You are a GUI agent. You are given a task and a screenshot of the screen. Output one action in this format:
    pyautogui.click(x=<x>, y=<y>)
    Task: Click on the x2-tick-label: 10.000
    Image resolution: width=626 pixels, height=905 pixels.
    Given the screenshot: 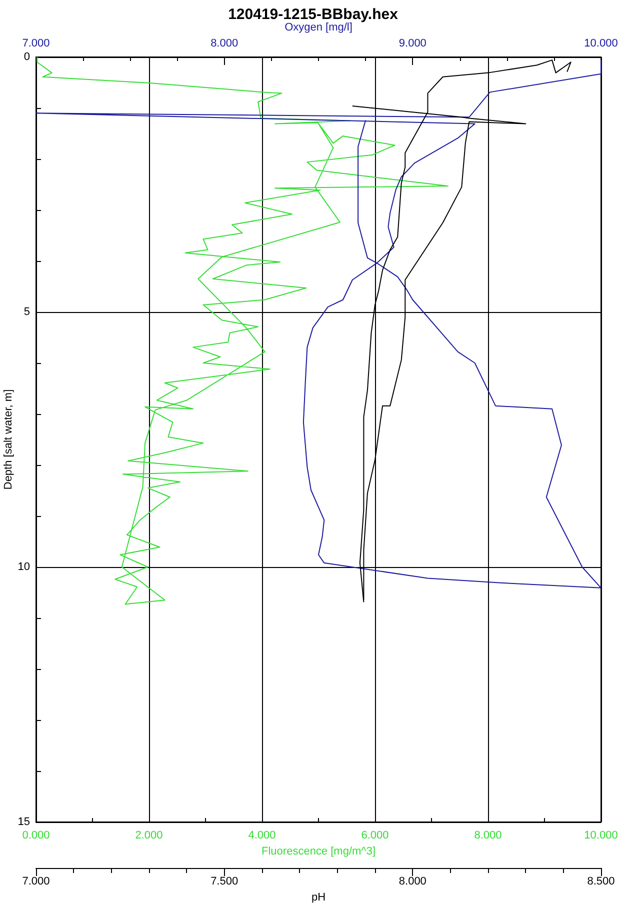 What is the action you would take?
    pyautogui.click(x=601, y=44)
    